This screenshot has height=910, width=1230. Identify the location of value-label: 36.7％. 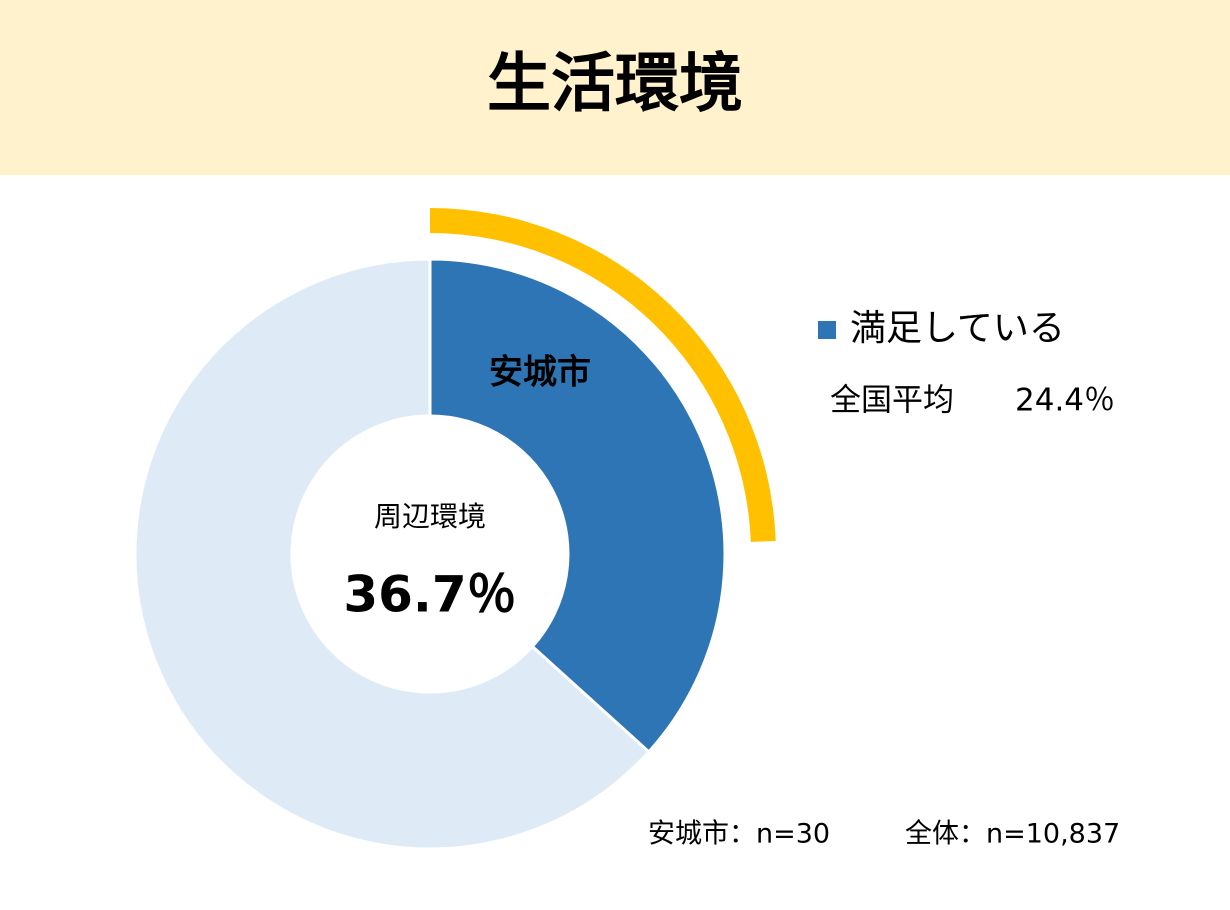
(429, 595).